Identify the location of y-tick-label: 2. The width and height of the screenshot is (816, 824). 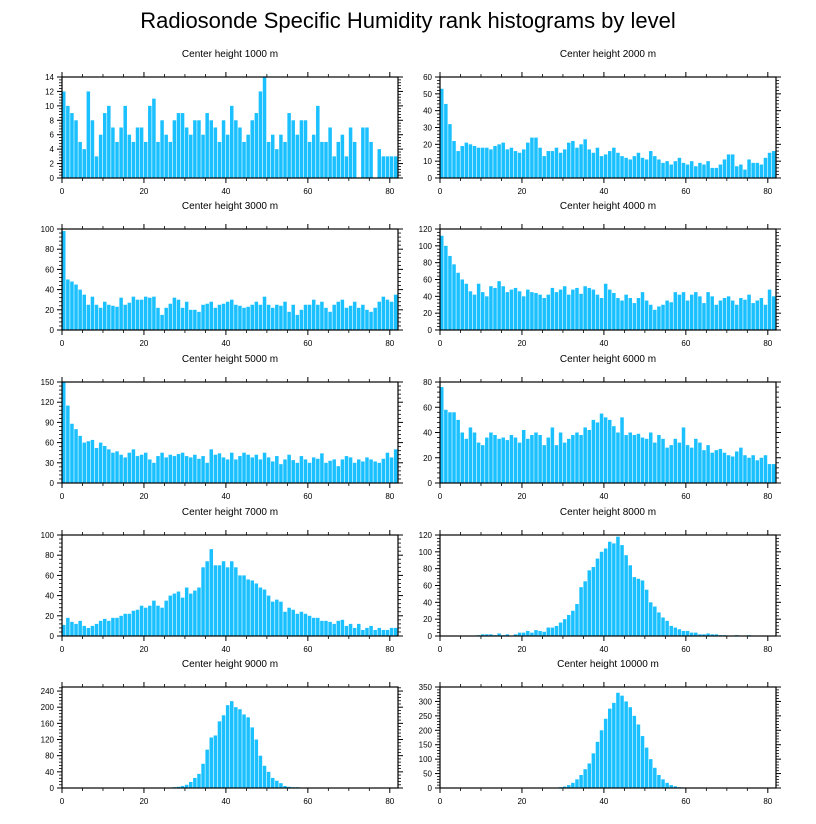
(52, 164).